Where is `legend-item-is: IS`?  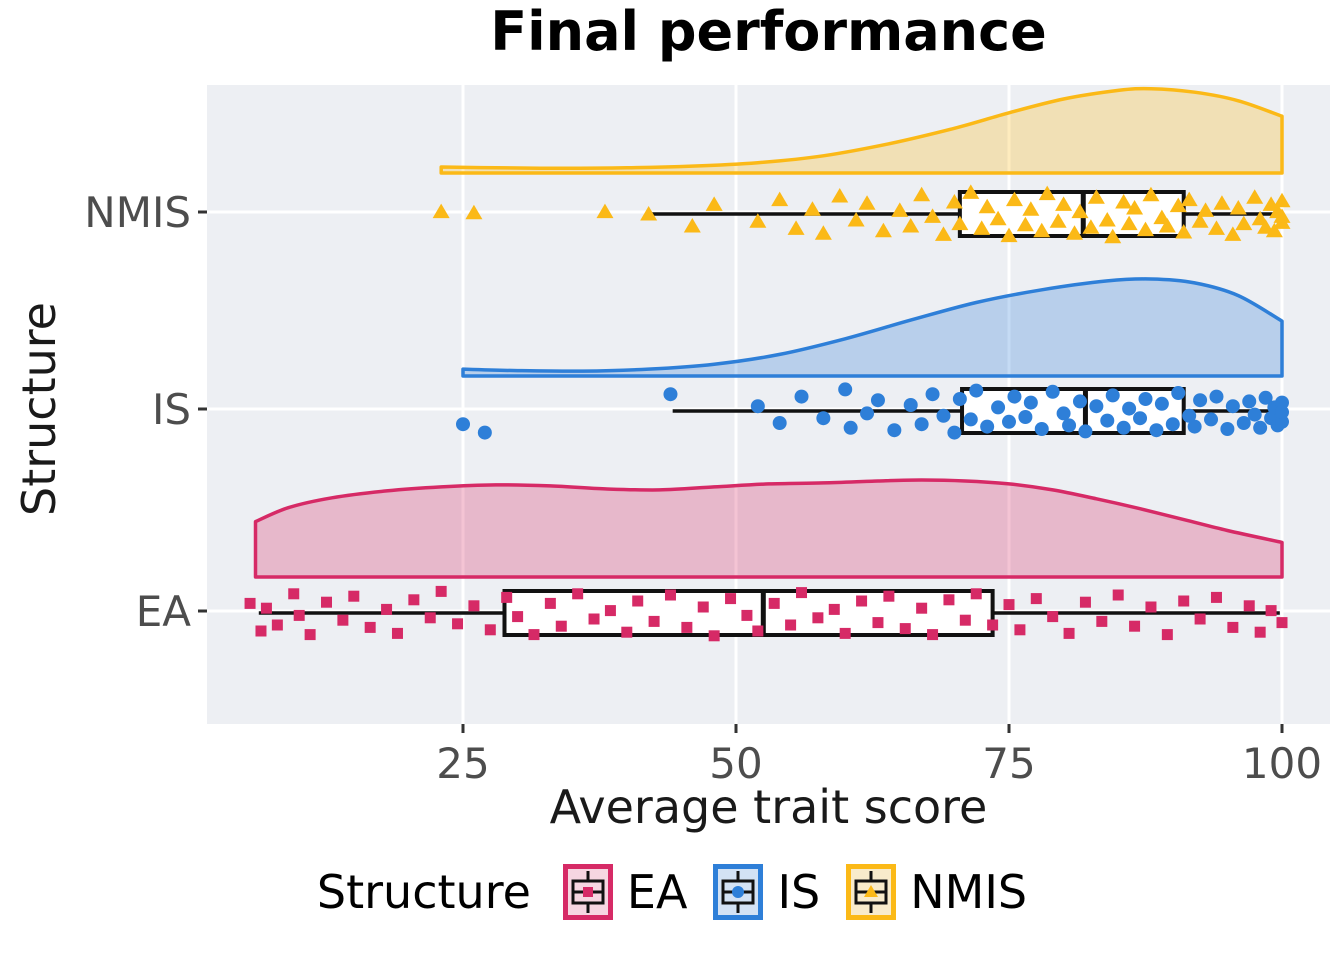 legend-item-is: IS is located at coordinates (766, 892).